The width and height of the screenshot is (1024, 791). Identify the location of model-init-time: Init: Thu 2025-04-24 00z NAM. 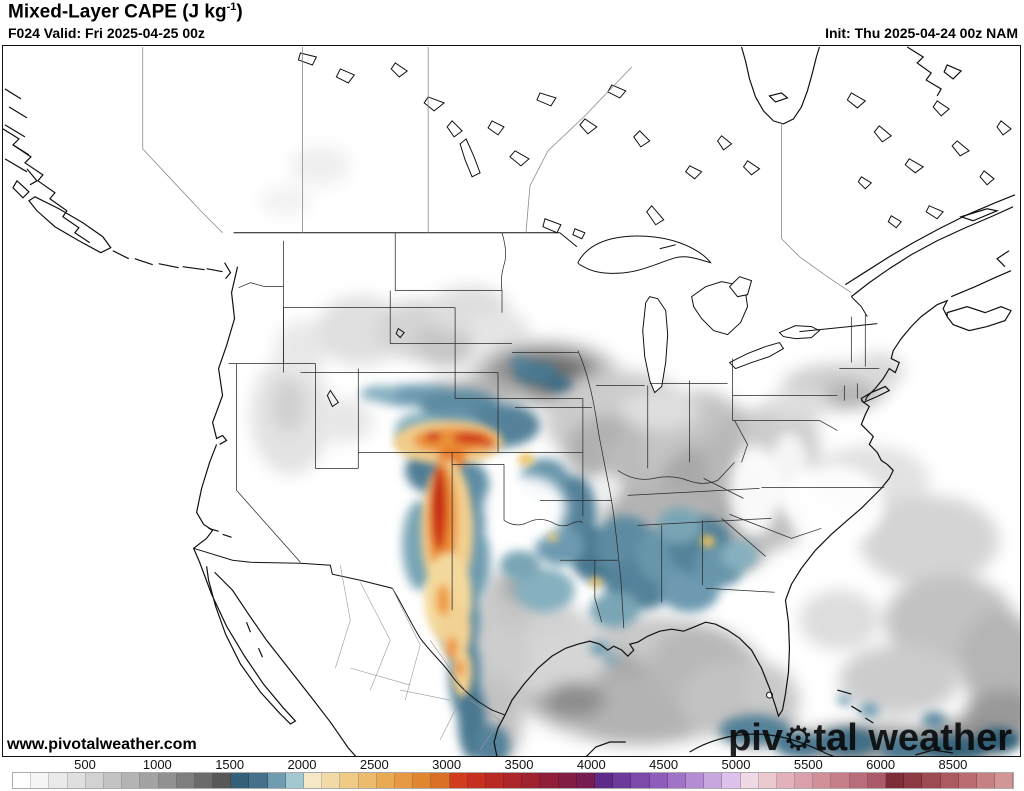
(921, 33).